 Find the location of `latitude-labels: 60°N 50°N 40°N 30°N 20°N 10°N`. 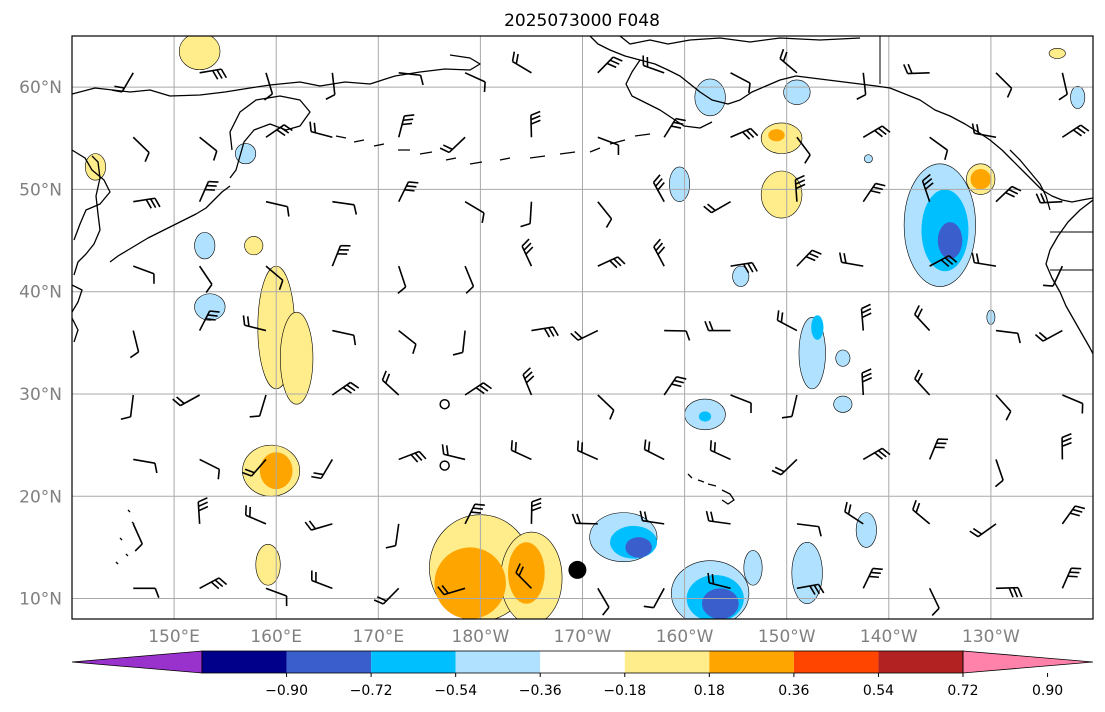

latitude-labels: 60°N 50°N 40°N 30°N 20°N 10°N is located at coordinates (40, 343).